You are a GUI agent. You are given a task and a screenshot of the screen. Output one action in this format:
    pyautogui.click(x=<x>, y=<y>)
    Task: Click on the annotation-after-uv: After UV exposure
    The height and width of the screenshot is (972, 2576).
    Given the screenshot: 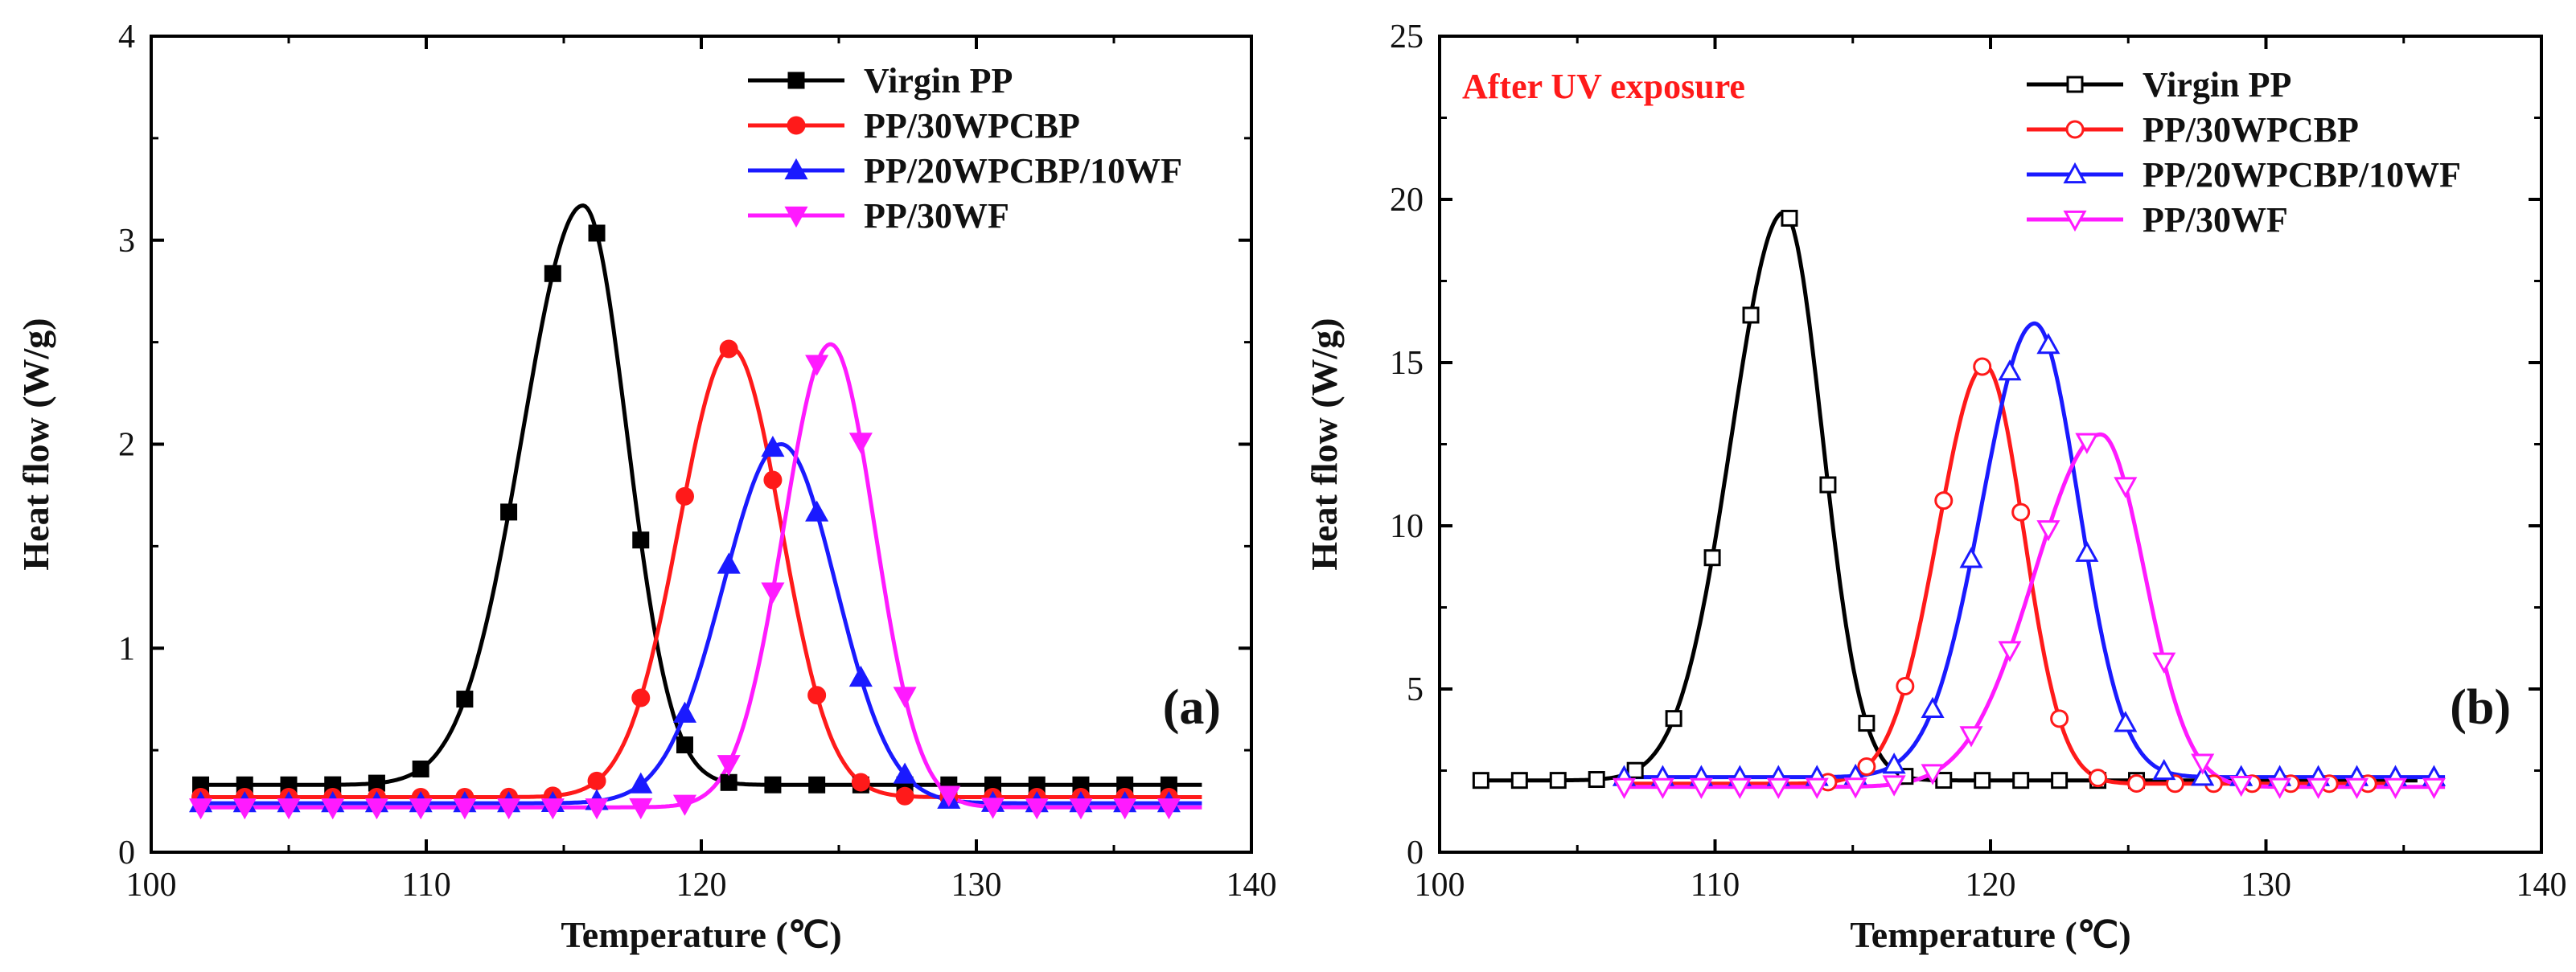 What is the action you would take?
    pyautogui.click(x=1603, y=86)
    